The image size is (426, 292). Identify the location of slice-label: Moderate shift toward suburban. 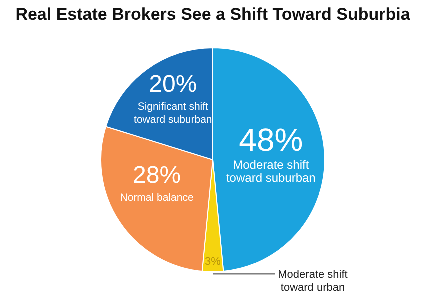
(271, 172).